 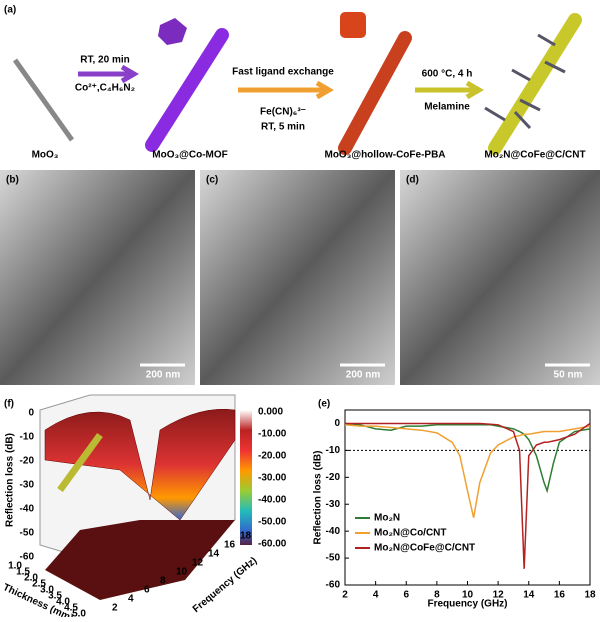 What do you see at coordinates (47, 590) in the screenshot?
I see `label: 3.0` at bounding box center [47, 590].